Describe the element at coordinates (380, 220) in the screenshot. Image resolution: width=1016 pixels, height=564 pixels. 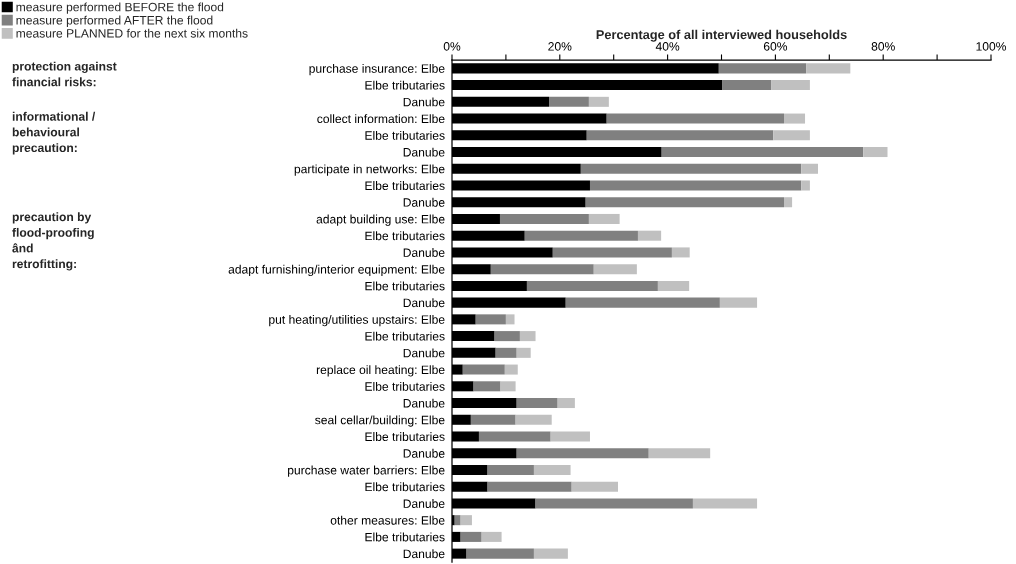
I see `y-tick-label: adapt building use: Elbe` at that location.